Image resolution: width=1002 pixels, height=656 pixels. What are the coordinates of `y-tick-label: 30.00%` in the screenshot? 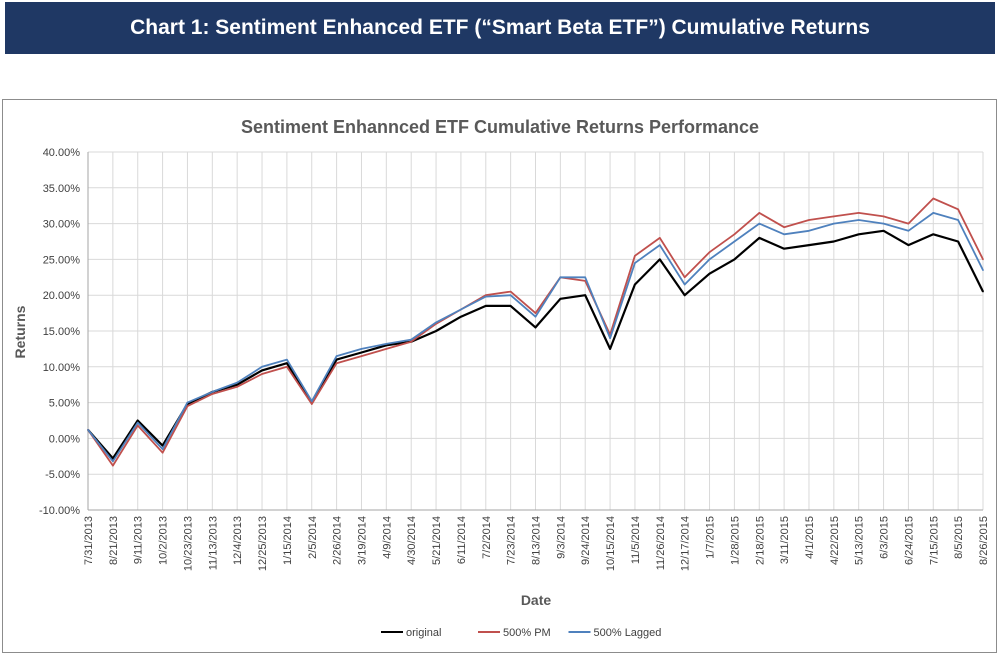 It's located at (62, 225).